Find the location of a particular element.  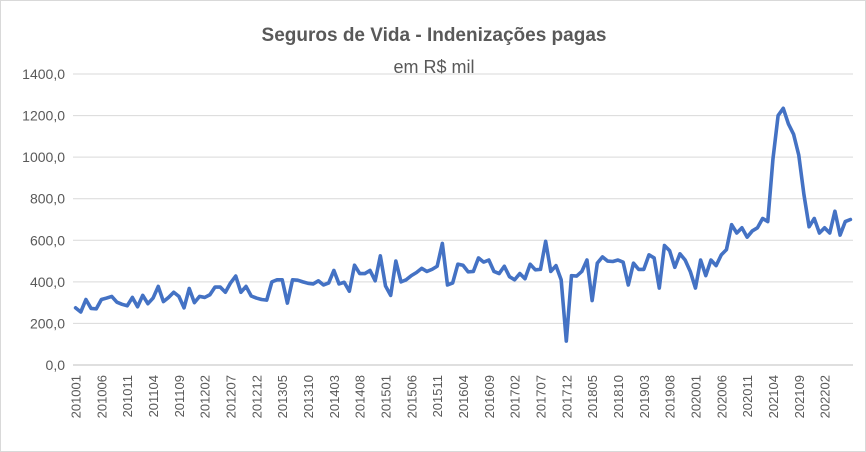

y-tick-label: 0,0 is located at coordinates (56, 365).